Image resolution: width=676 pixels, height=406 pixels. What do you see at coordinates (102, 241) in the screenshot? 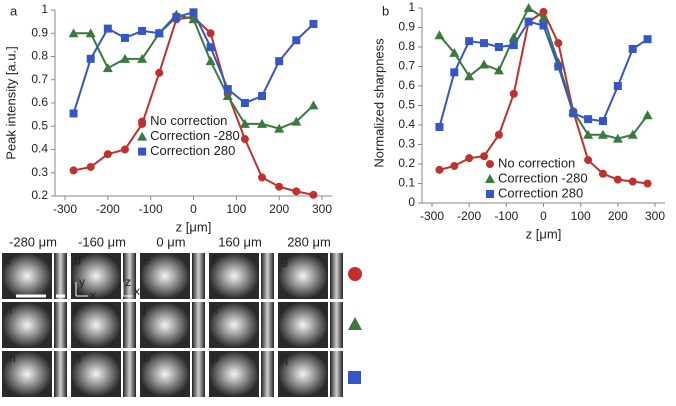
I see `column-label: -160 μm` at bounding box center [102, 241].